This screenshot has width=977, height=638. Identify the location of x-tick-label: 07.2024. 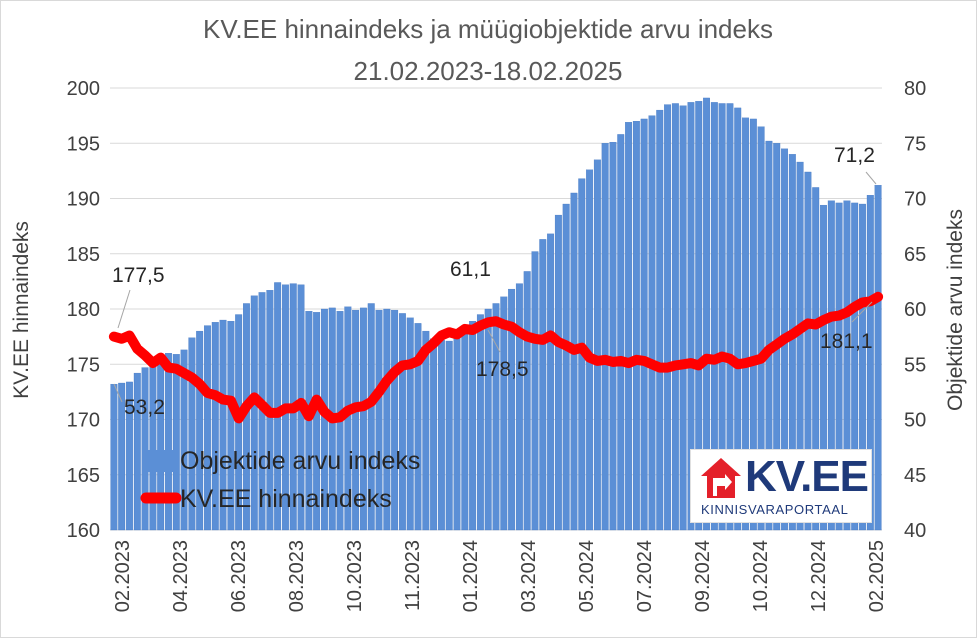
(645, 576).